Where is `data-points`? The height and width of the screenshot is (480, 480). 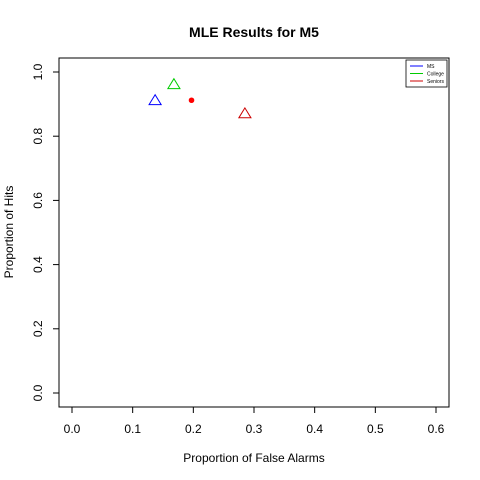 data-points is located at coordinates (200, 98).